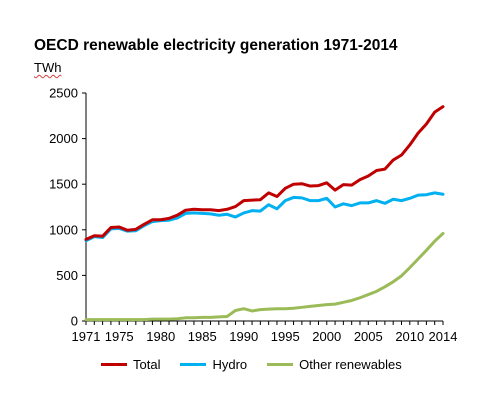 The width and height of the screenshot is (482, 416). What do you see at coordinates (86, 336) in the screenshot?
I see `x-tick-label: 1971` at bounding box center [86, 336].